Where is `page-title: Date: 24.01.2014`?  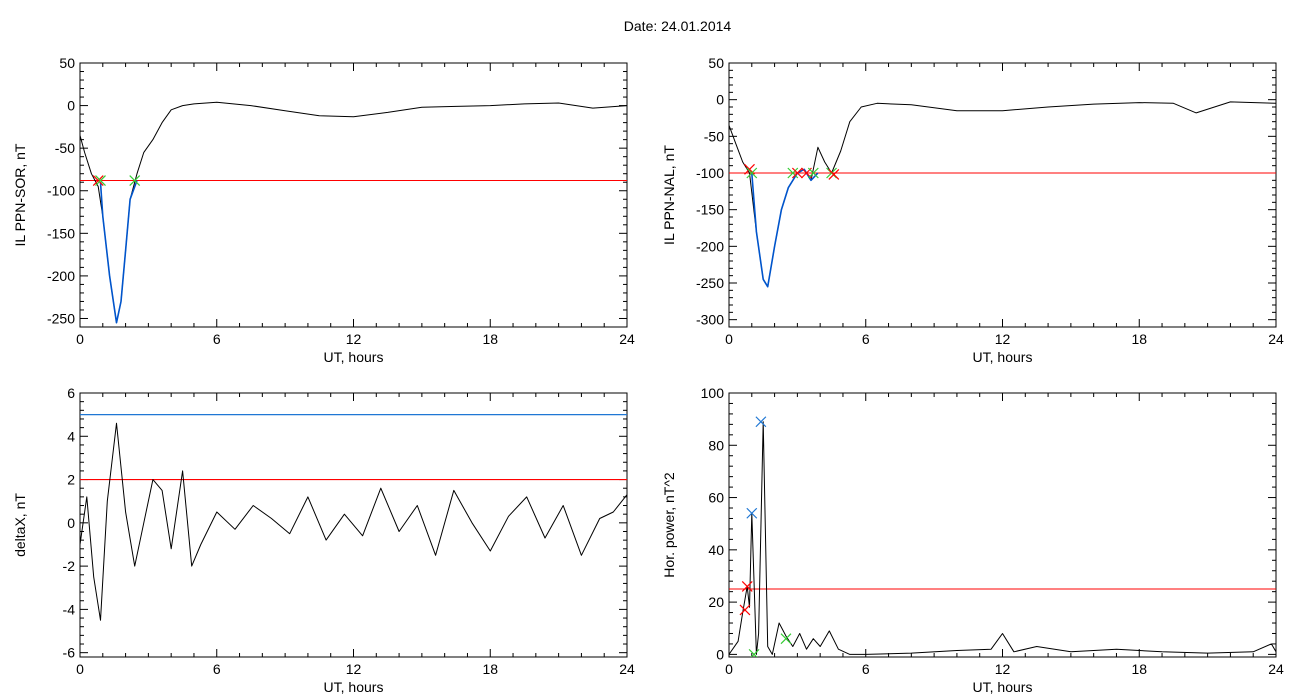 page-title: Date: 24.01.2014 is located at coordinates (677, 26).